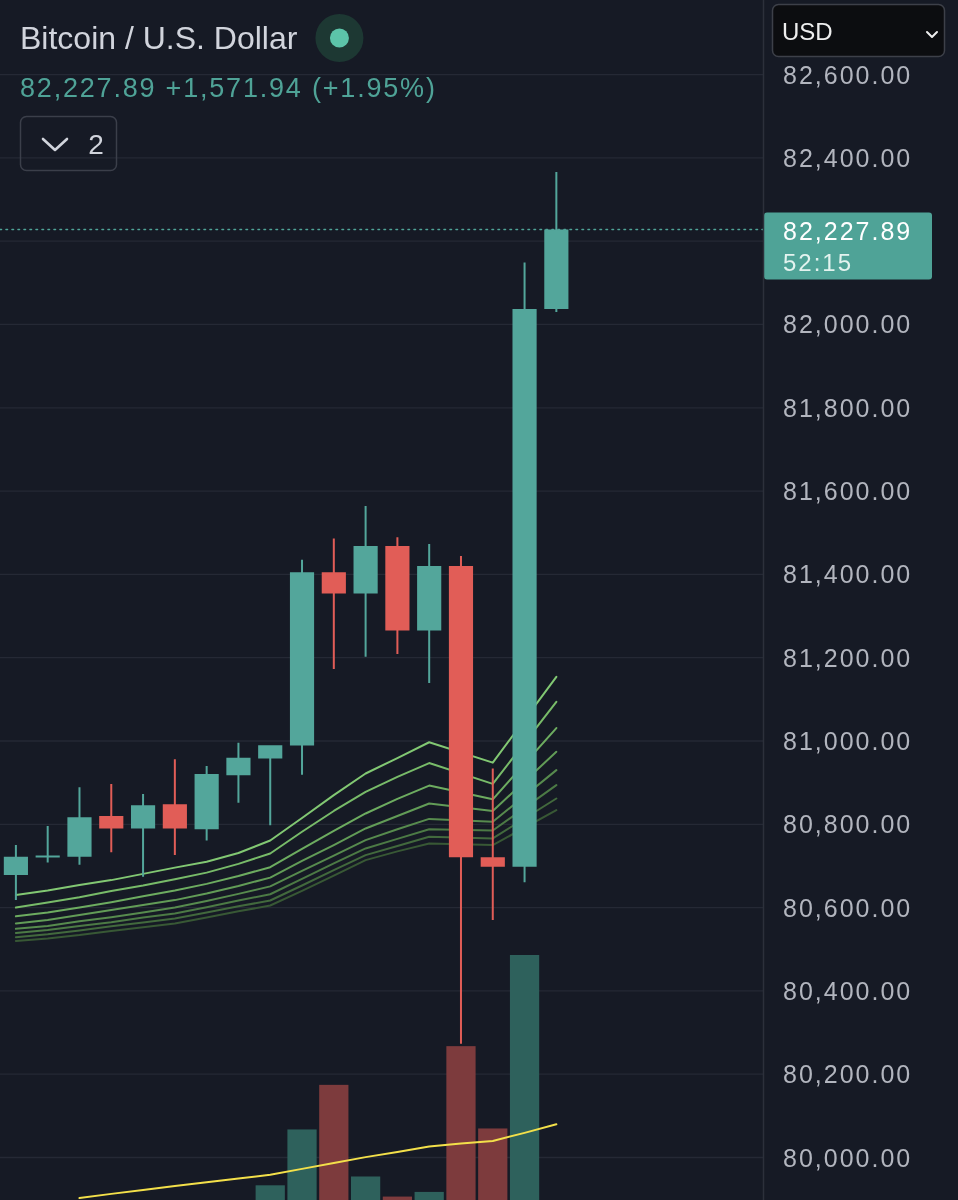 Image resolution: width=958 pixels, height=1200 pixels. What do you see at coordinates (848, 324) in the screenshot?
I see `y-tick-label: 82,000.00` at bounding box center [848, 324].